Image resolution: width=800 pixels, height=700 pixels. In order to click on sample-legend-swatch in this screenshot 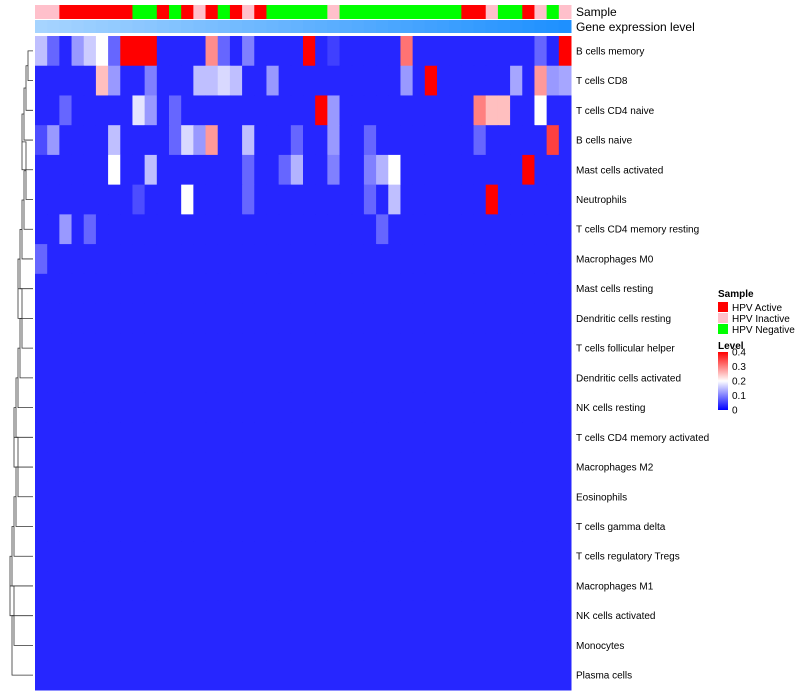, I will do `click(723, 318)`.